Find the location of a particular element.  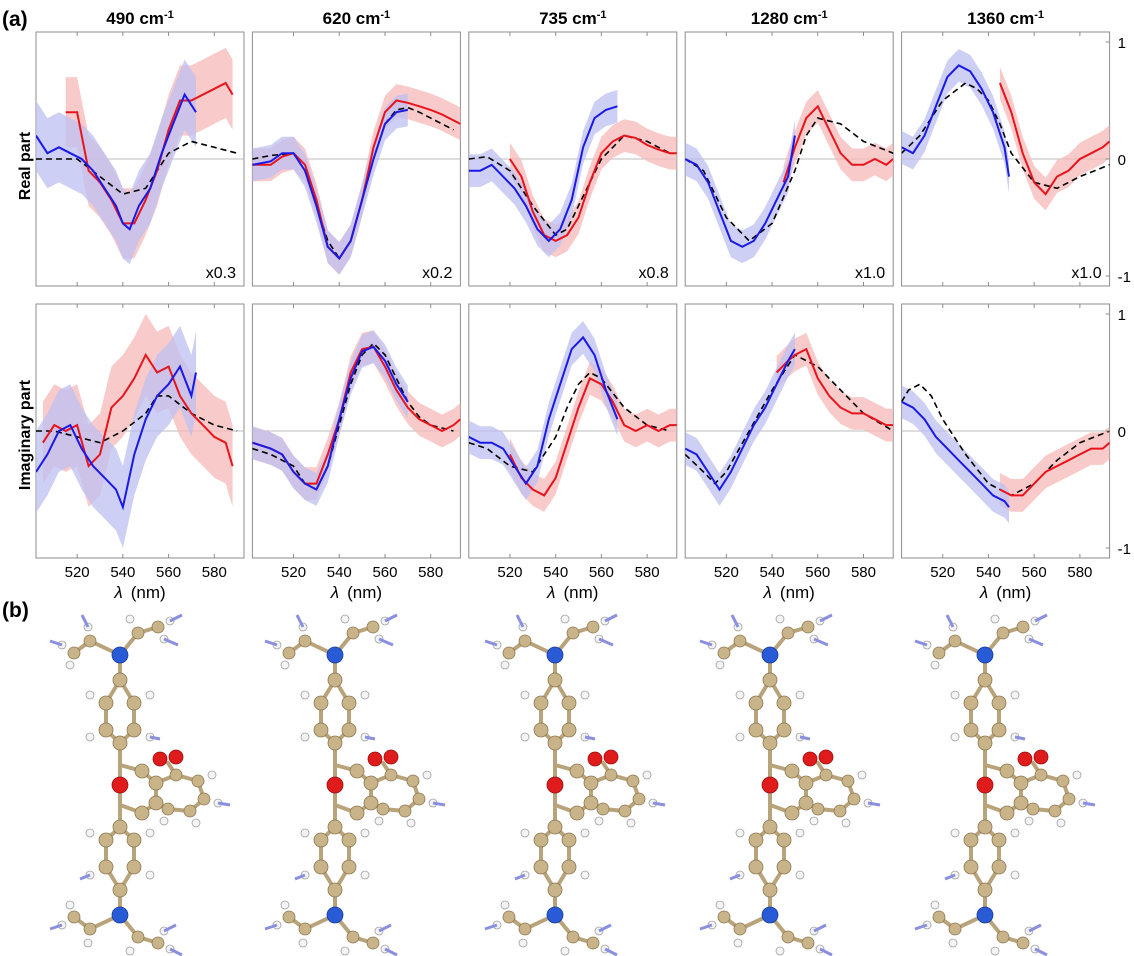

scale-label: x0.8 is located at coordinates (654, 273).